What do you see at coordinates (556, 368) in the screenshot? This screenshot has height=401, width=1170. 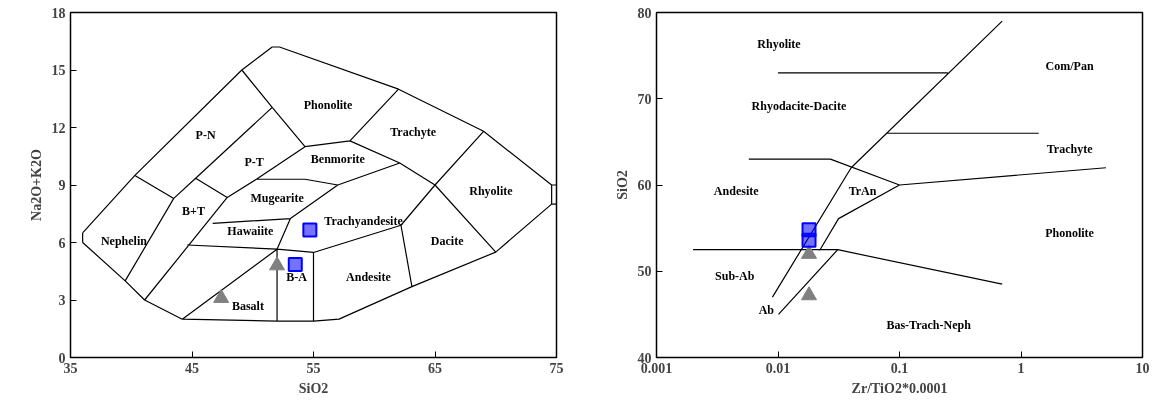 I see `x-tick-label: 75` at bounding box center [556, 368].